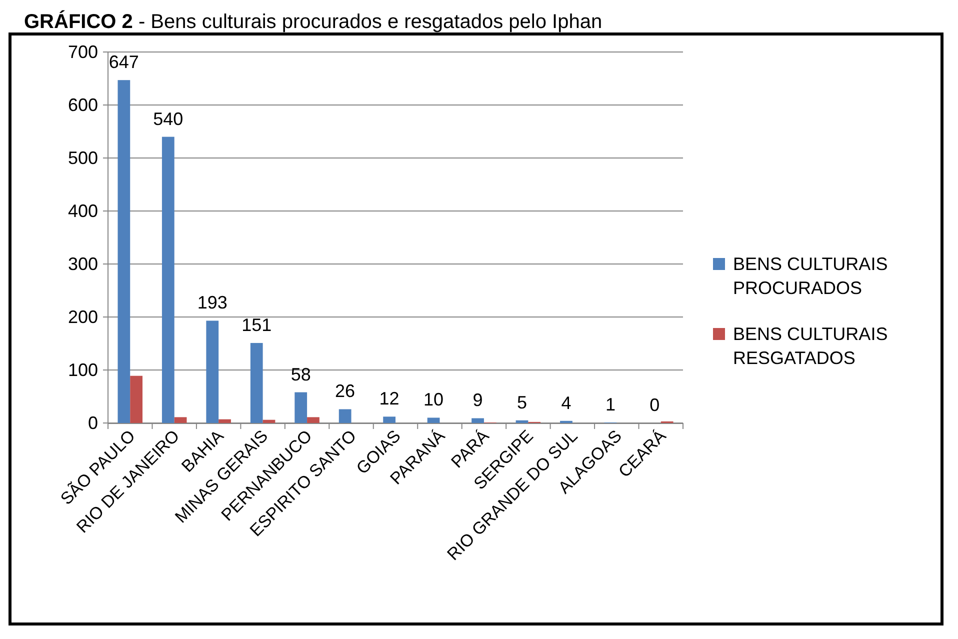  I want to click on data-label: 58, so click(300, 374).